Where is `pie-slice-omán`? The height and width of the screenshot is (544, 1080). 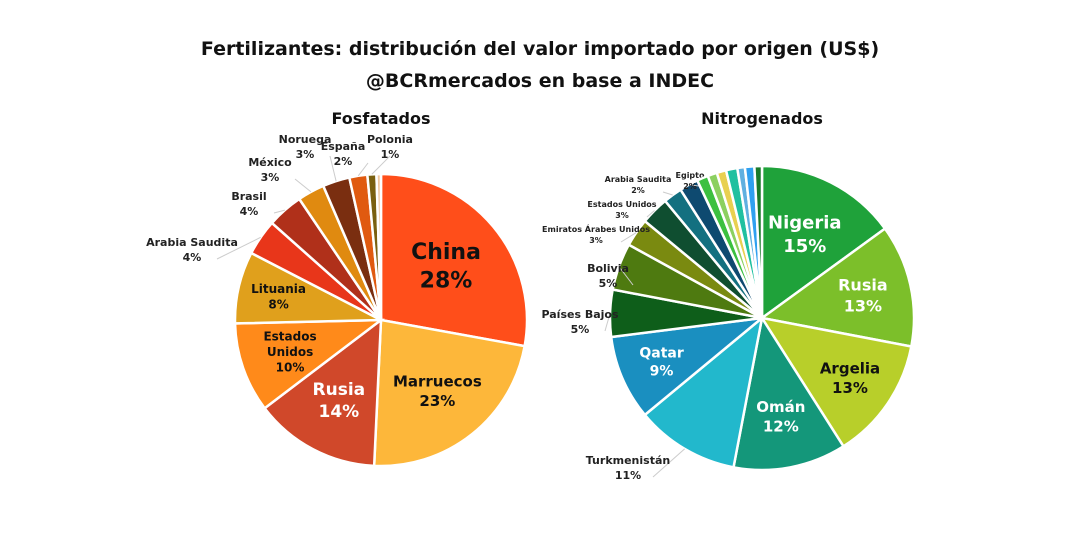 pie-slice-omán is located at coordinates (789, 393).